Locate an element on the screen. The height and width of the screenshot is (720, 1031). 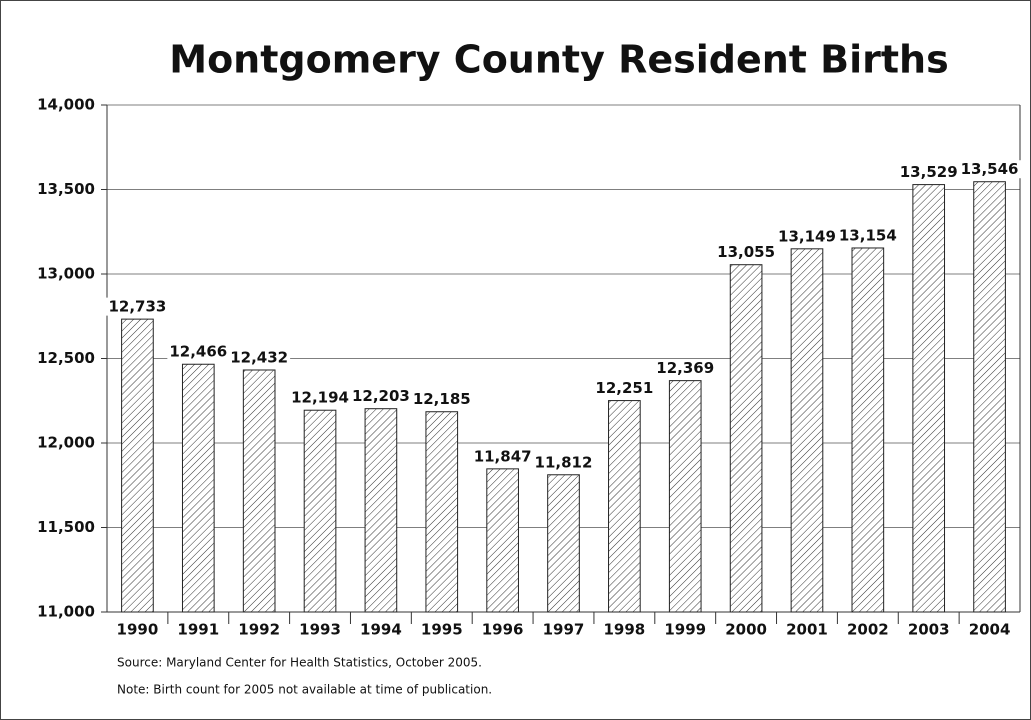
value-label: 13,055 is located at coordinates (746, 252).